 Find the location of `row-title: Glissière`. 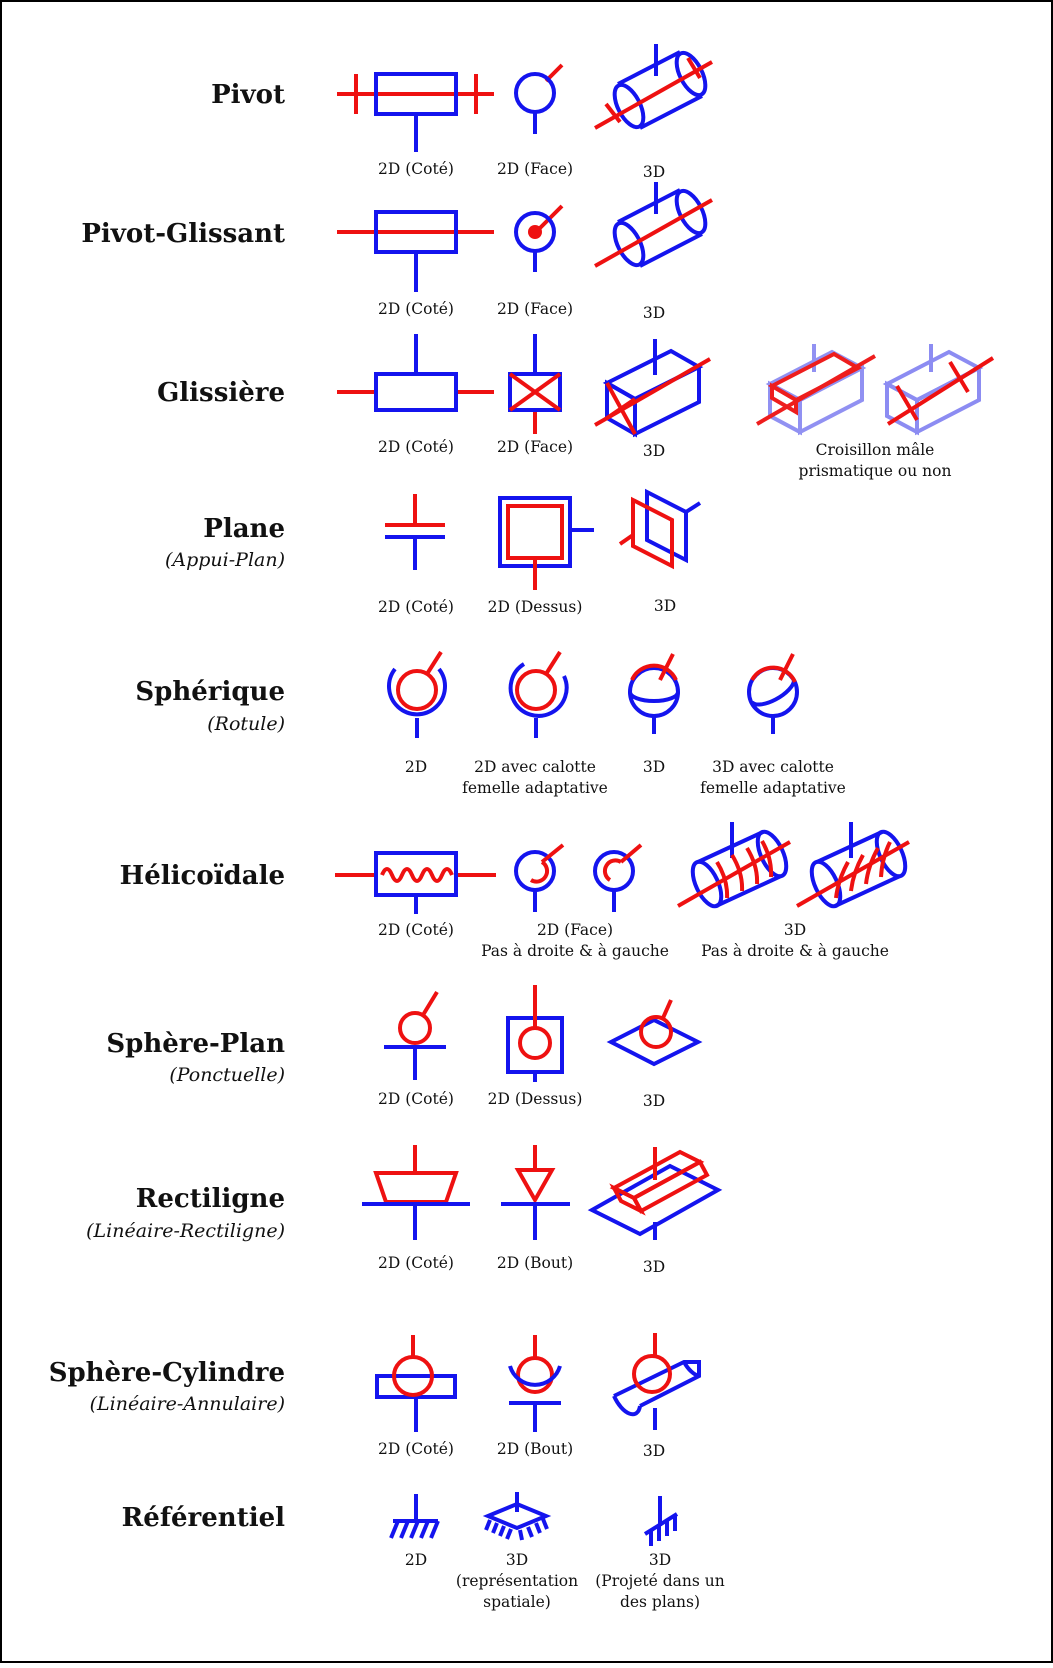

row-title: Glissière is located at coordinates (221, 393).